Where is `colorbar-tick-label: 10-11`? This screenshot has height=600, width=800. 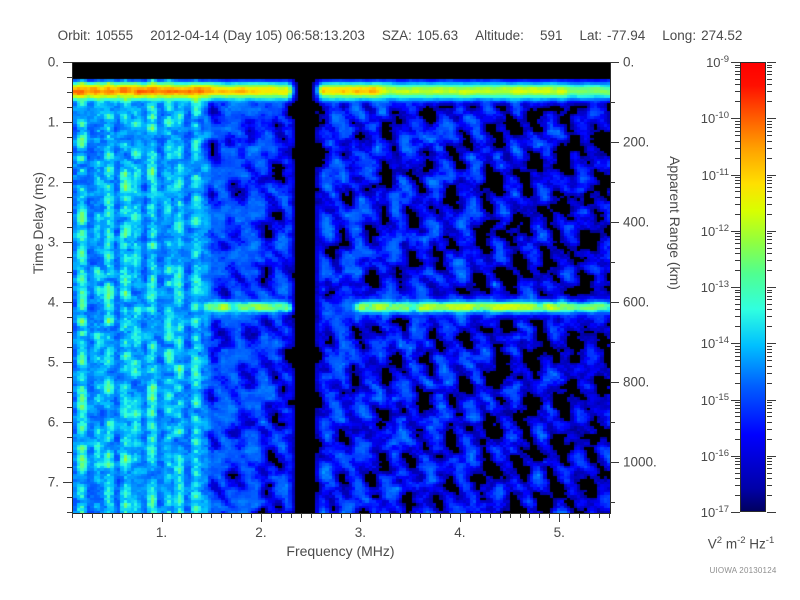
colorbar-tick-label: 10-11 is located at coordinates (716, 174).